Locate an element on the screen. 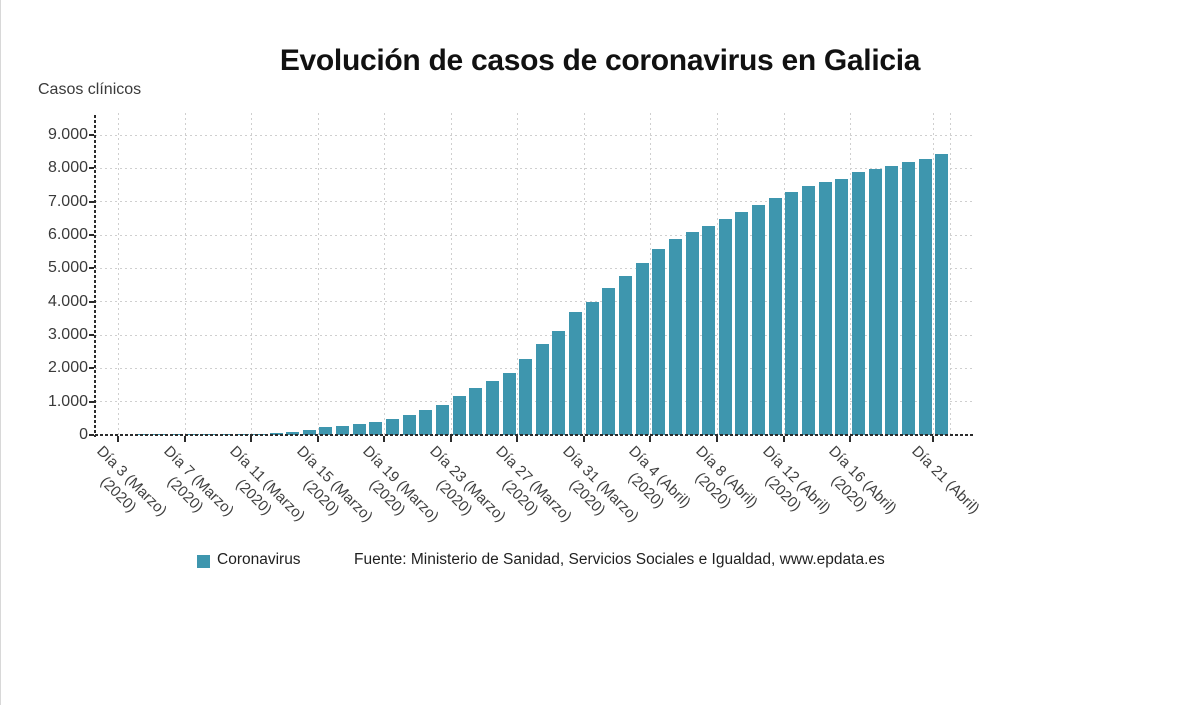 The width and height of the screenshot is (1200, 705). x-axis-label: Día 16 (Abril) (2020) is located at coordinates (855, 486).